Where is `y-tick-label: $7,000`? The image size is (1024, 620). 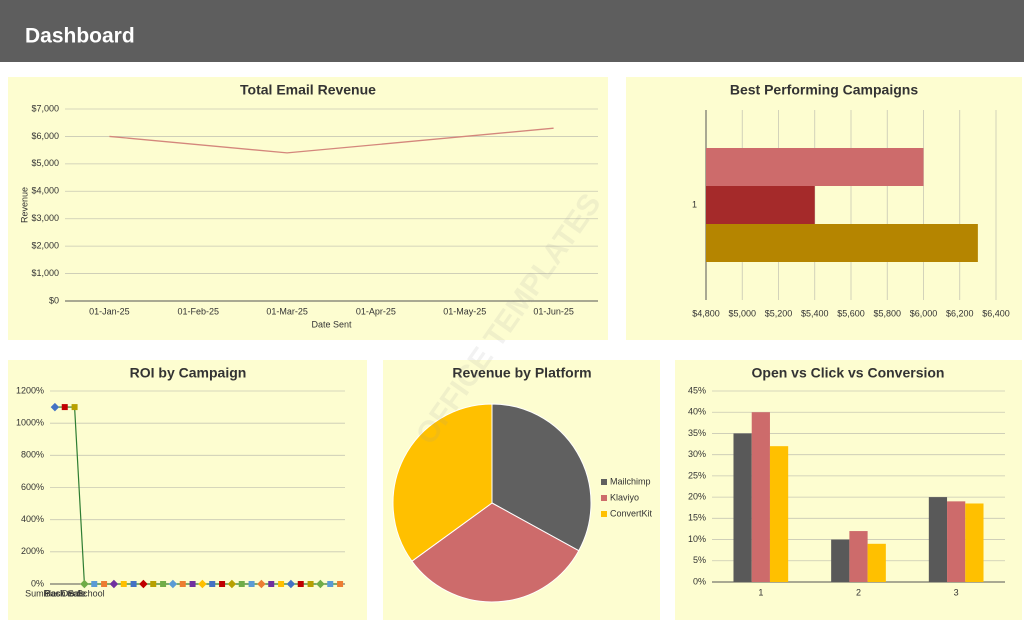 y-tick-label: $7,000 is located at coordinates (45, 108).